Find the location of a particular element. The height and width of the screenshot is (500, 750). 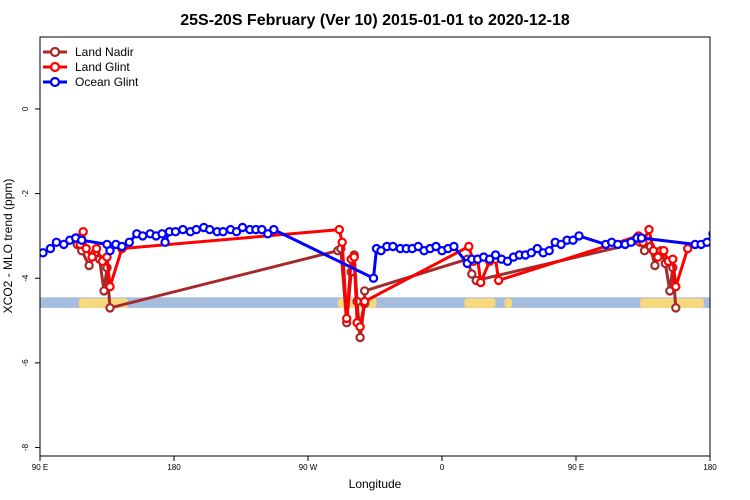

y-tick-label: 0 is located at coordinates (25, 108).